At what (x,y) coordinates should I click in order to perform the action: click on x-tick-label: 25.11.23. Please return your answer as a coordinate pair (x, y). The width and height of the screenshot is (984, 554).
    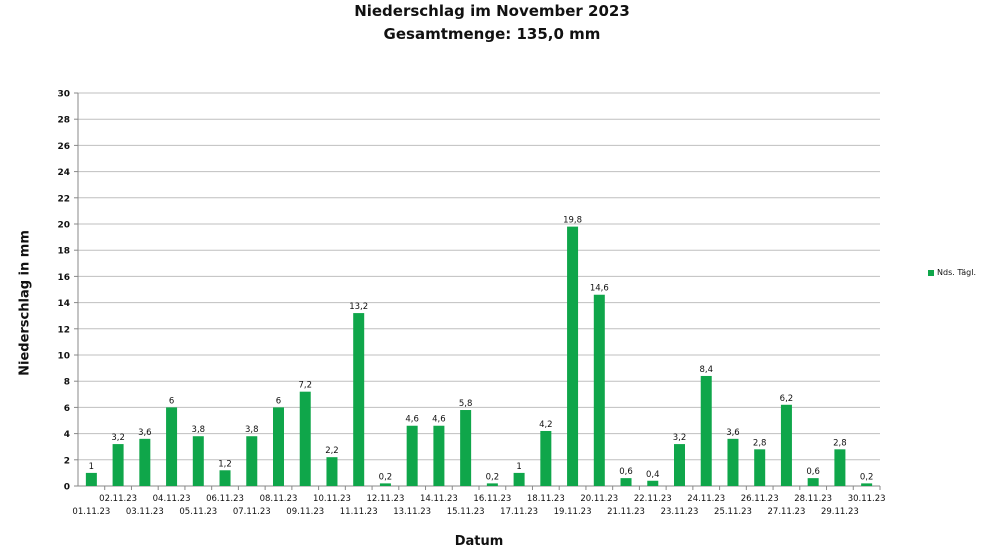
    Looking at the image, I should click on (733, 512).